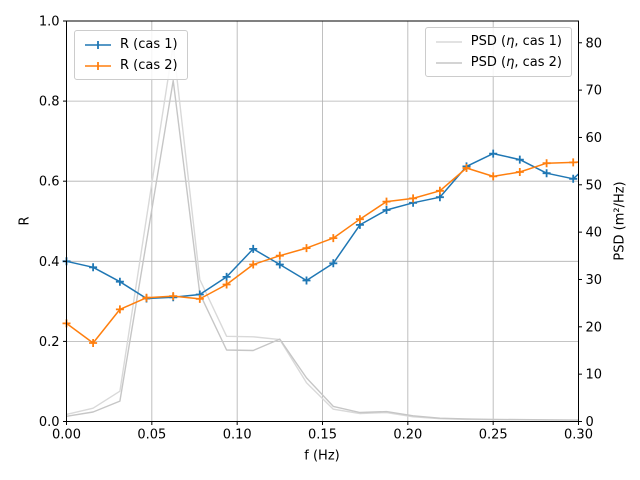 The height and width of the screenshot is (480, 640). What do you see at coordinates (594, 375) in the screenshot?
I see `y-tick-label-right: 10` at bounding box center [594, 375].